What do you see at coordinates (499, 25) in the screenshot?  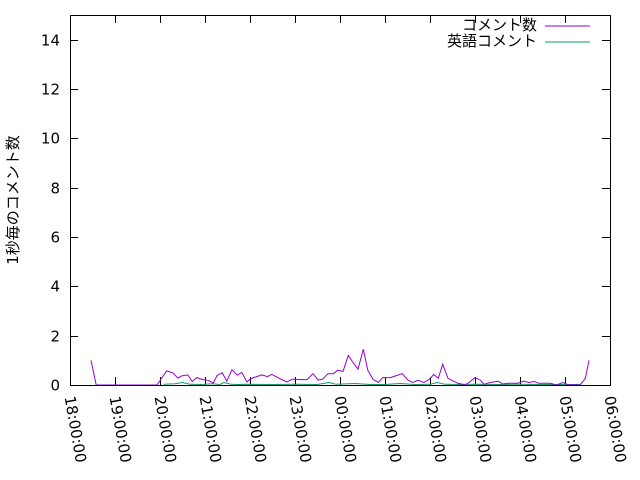 I see `legend-label-0: コメント数` at bounding box center [499, 25].